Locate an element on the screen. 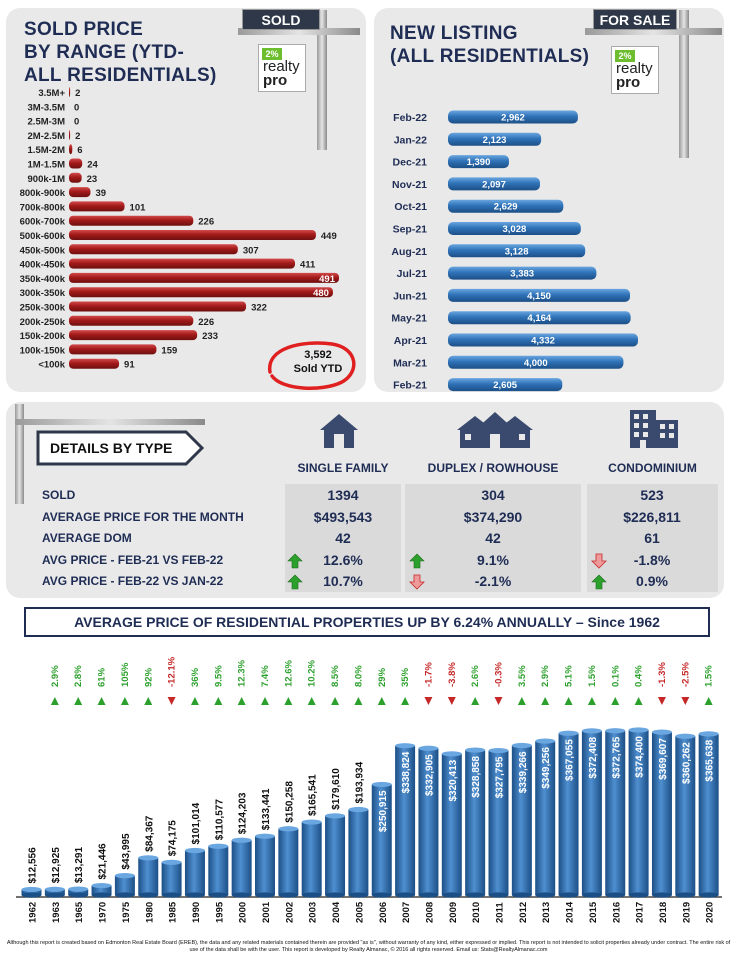  for-sale-sign: FOR SALE is located at coordinates (635, 19).